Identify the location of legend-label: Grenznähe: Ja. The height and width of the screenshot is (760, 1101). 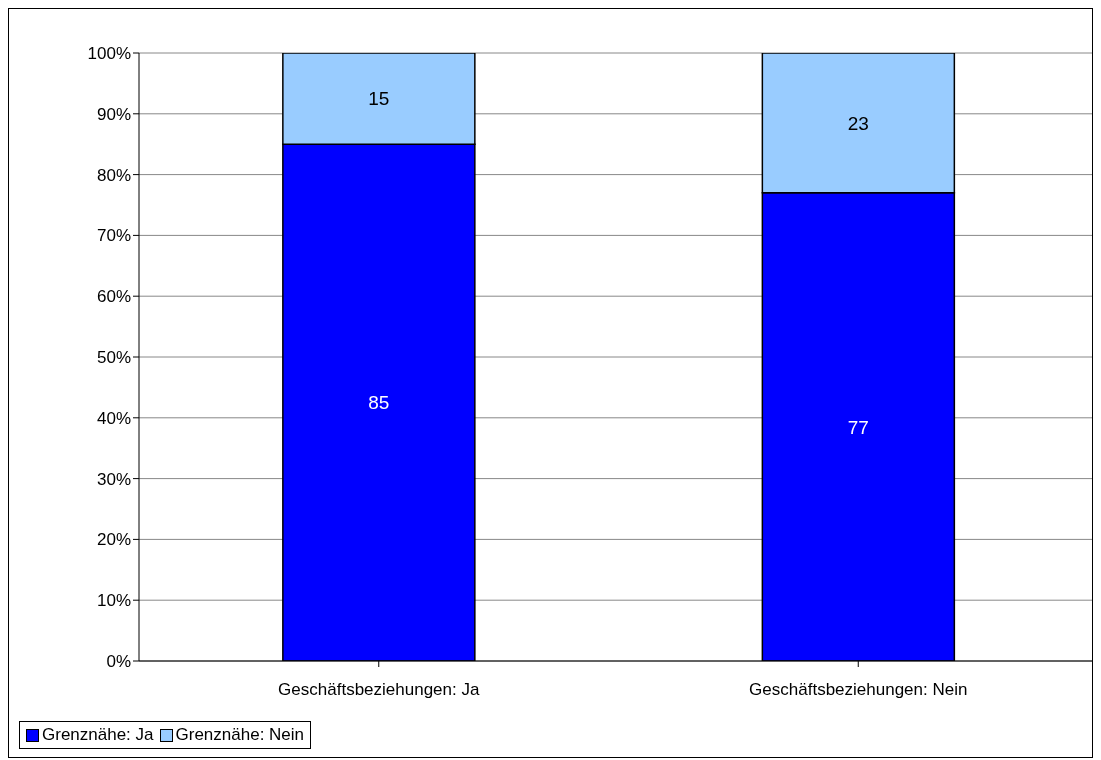
(97, 735).